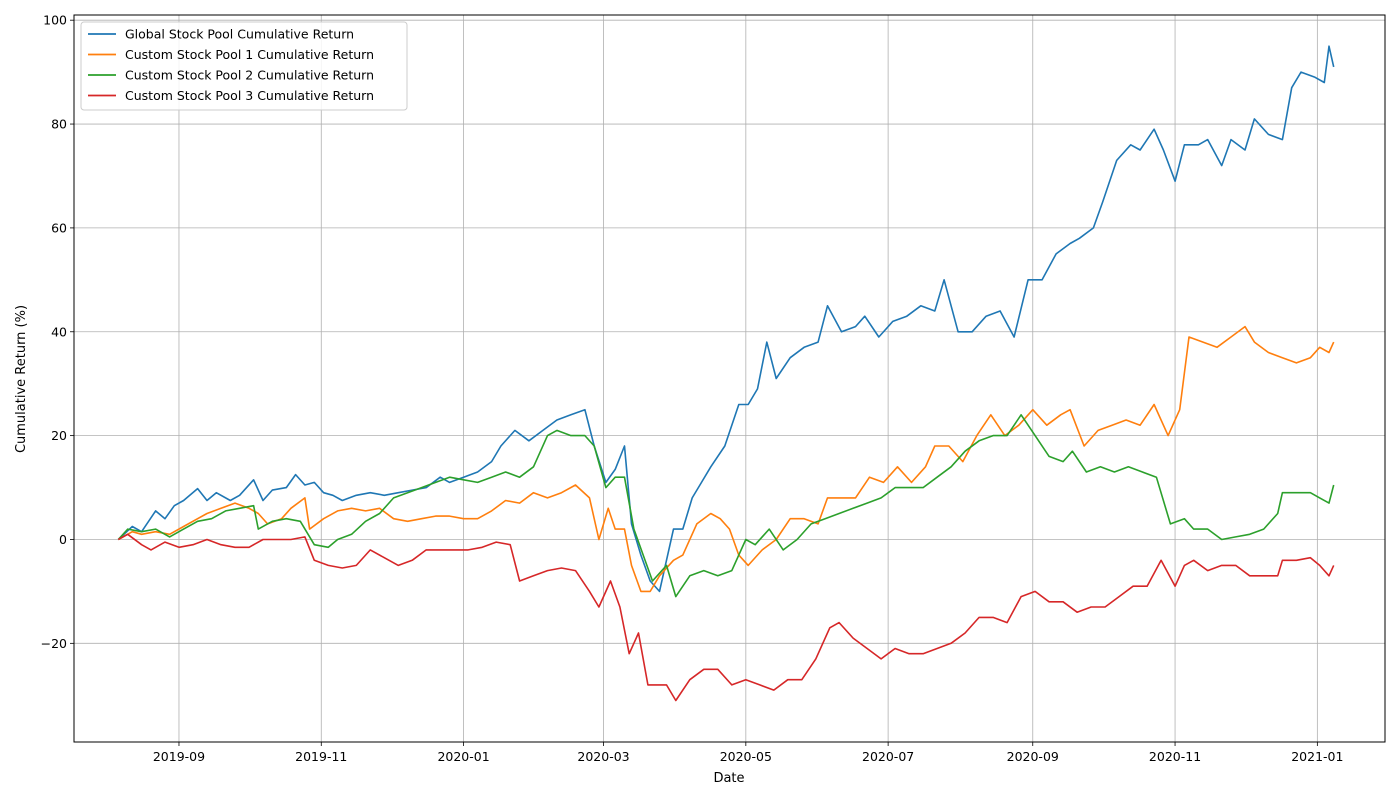  I want to click on y-tick-label: 40, so click(59, 331).